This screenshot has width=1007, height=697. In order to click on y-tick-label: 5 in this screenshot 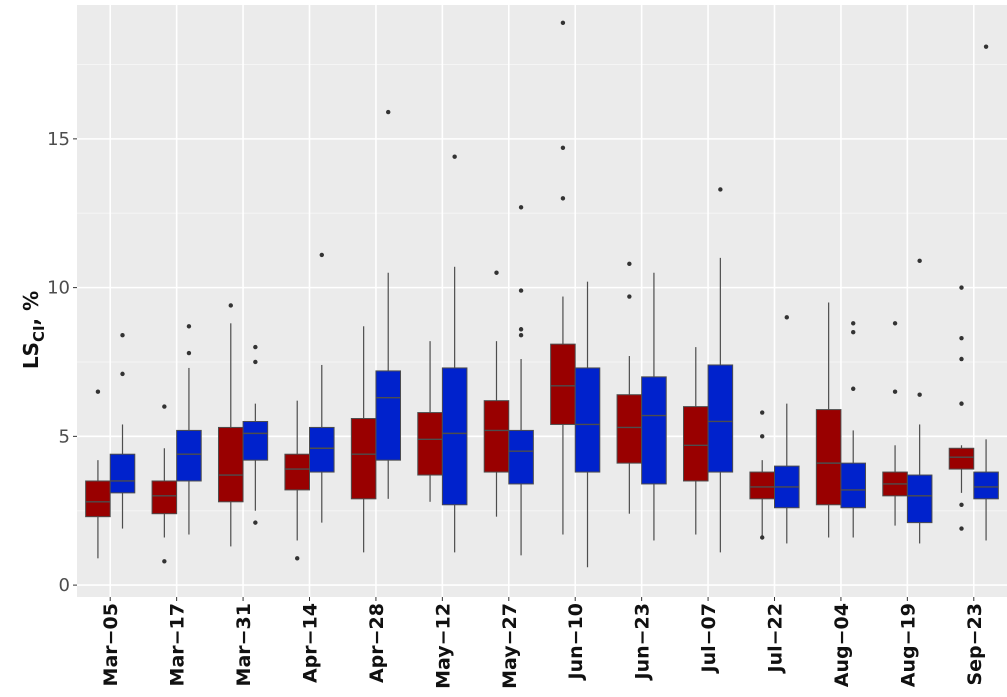, I will do `click(64, 436)`.